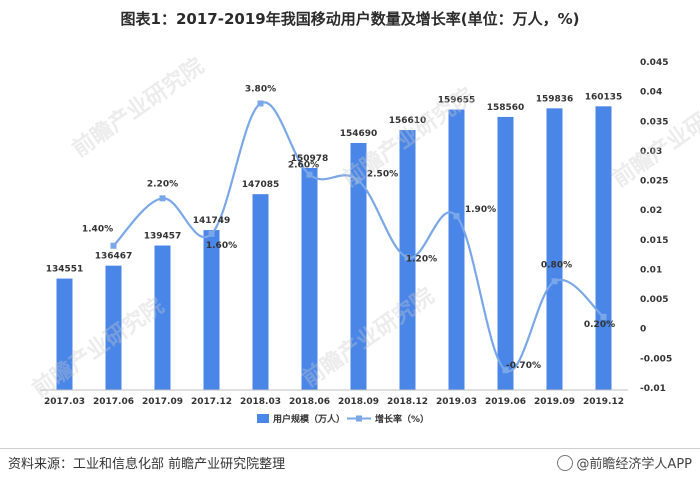  I want to click on x-tick-label: 2019.12, so click(603, 402).